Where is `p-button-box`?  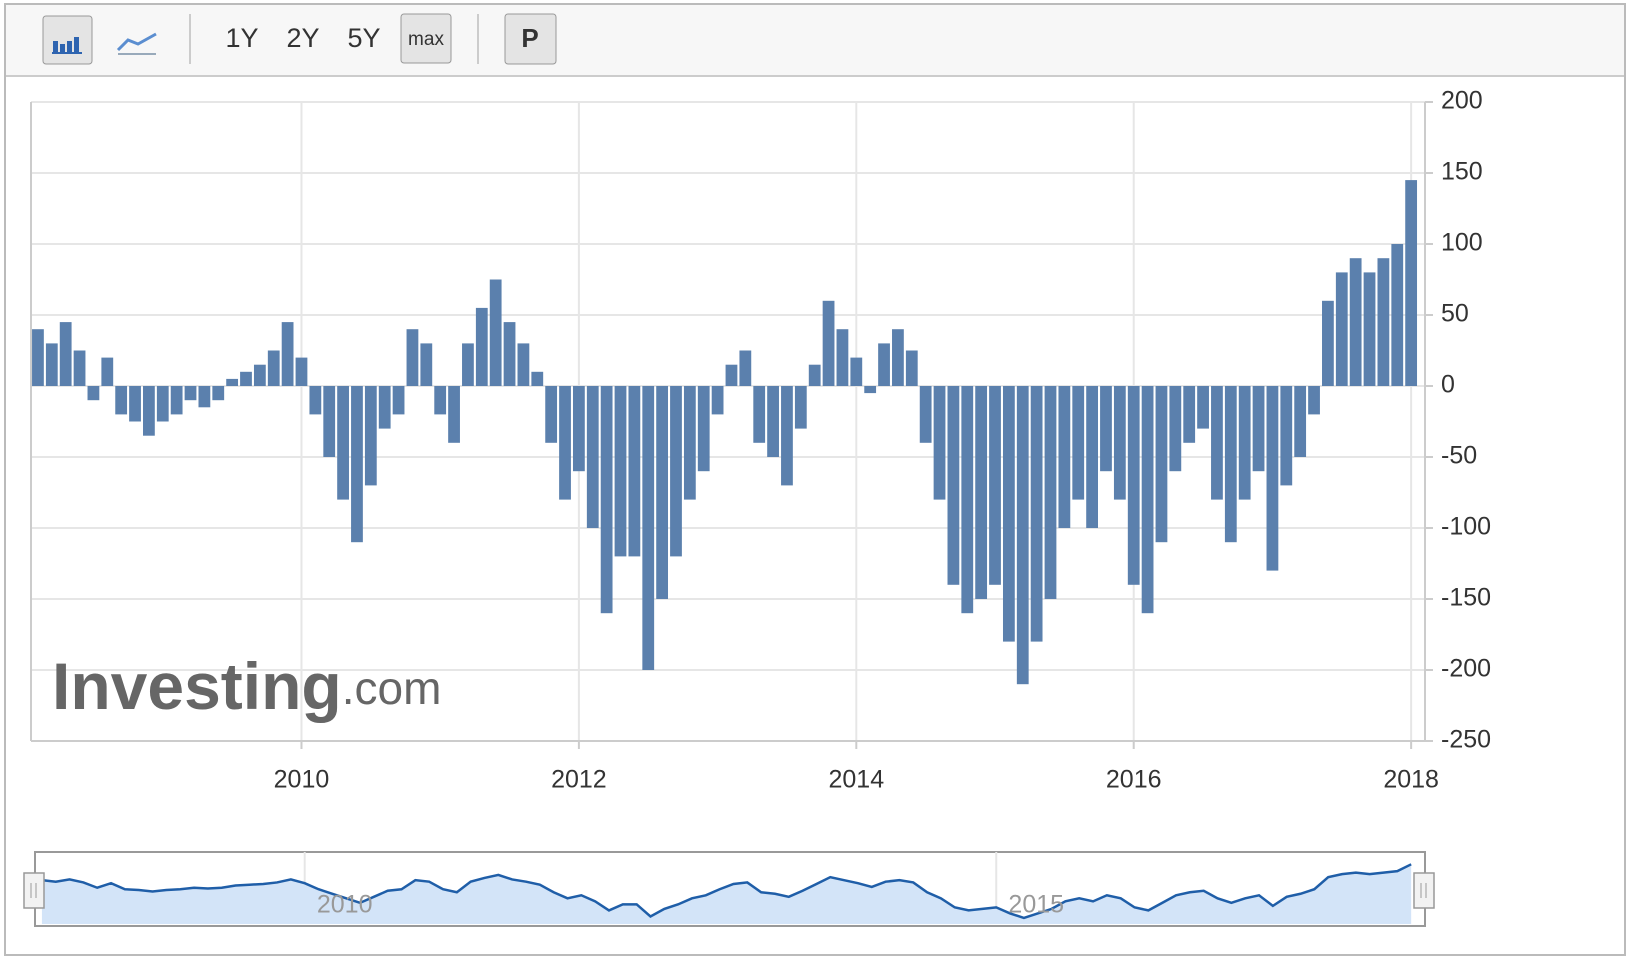 p-button-box is located at coordinates (530, 39).